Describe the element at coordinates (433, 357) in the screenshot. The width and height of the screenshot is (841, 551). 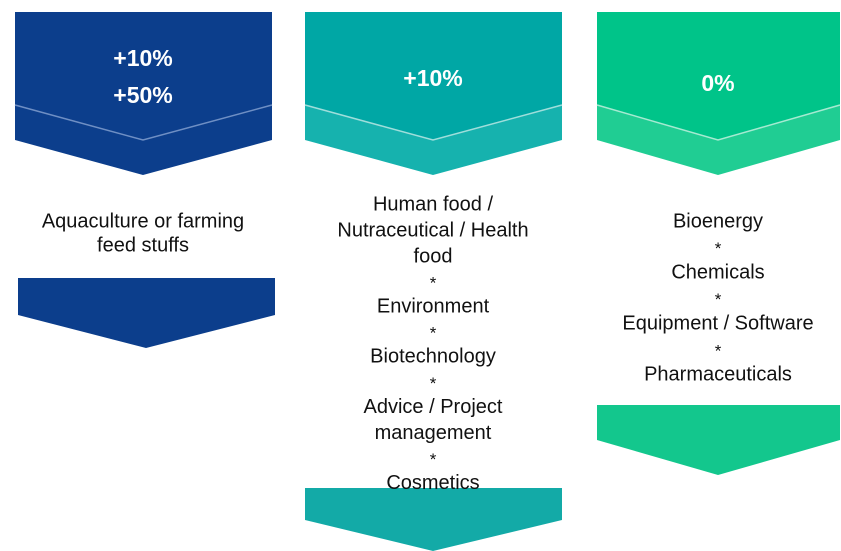
I see `item-text: Biotechnology` at that location.